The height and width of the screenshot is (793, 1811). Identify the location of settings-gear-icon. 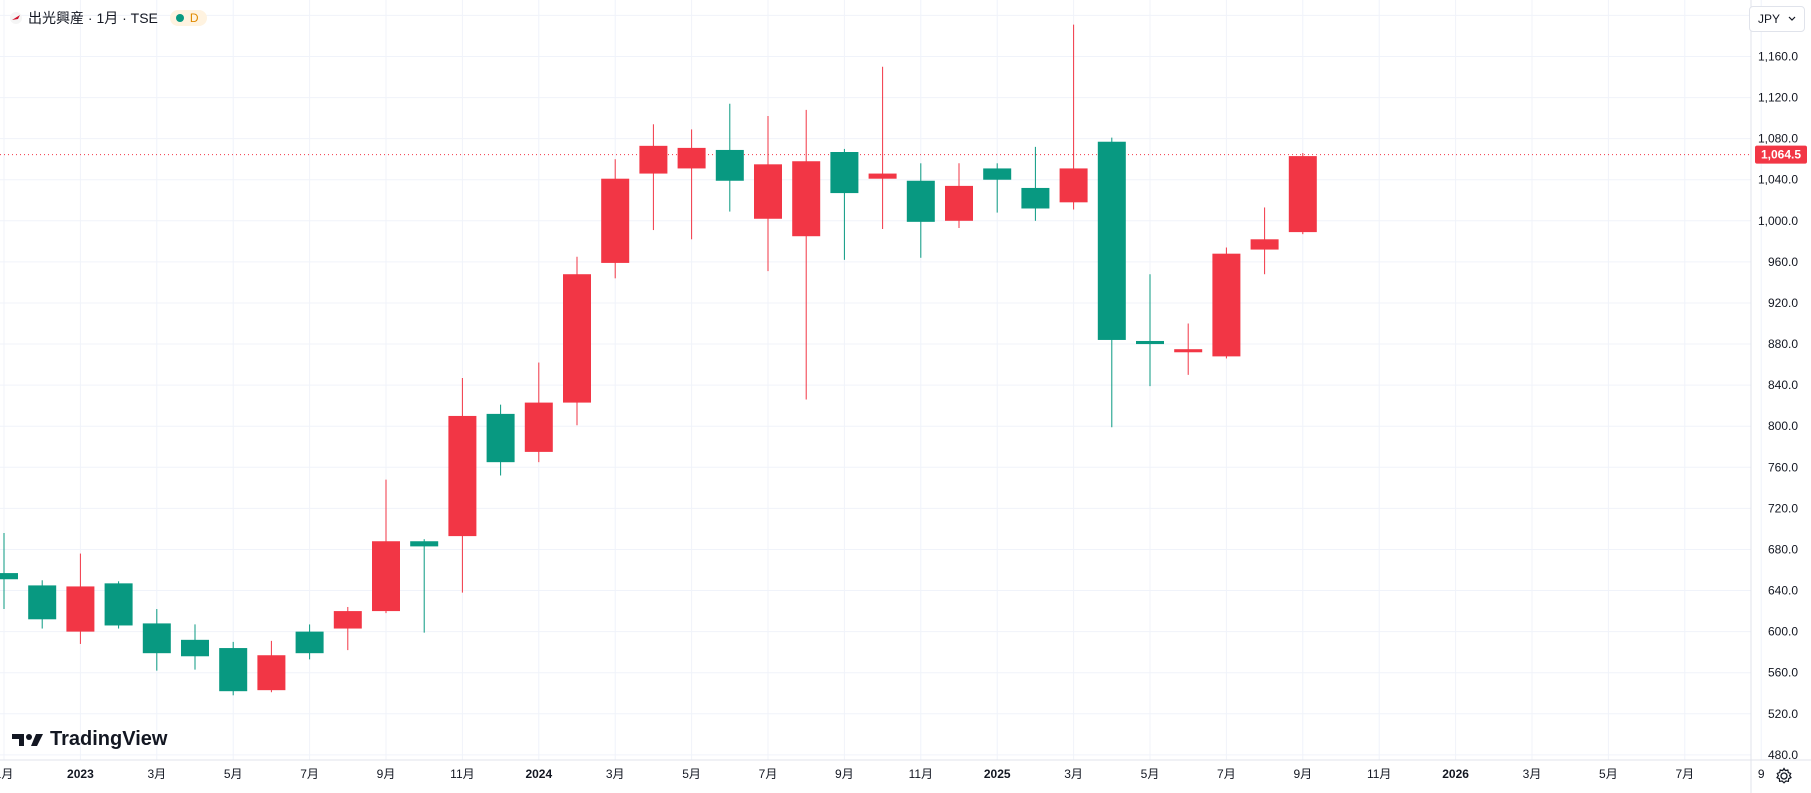
(1784, 776).